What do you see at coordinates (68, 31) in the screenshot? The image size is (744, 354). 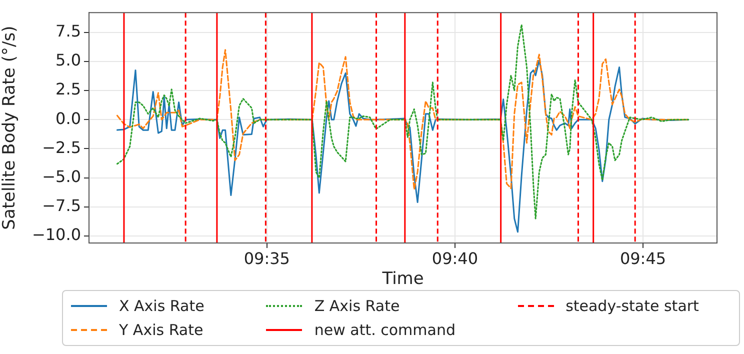 I see `y-tick-label: 7.5` at bounding box center [68, 31].